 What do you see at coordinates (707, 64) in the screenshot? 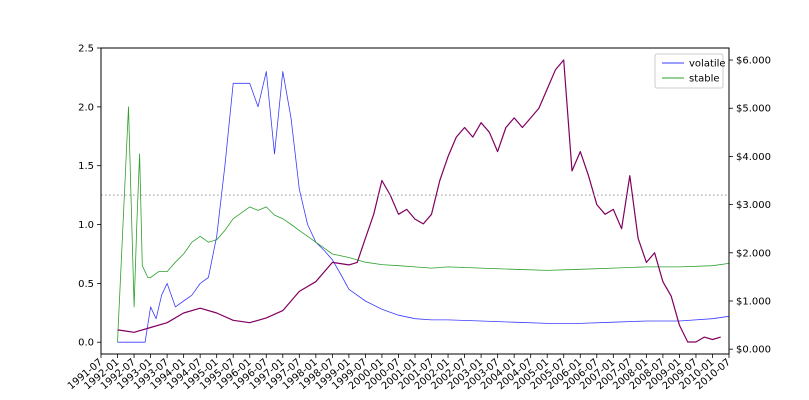
I see `legend-label-volatile: volatile` at bounding box center [707, 64].